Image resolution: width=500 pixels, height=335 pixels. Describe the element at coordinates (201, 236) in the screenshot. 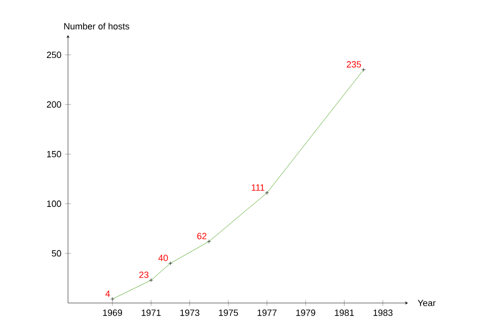

I see `data-label: 62` at that location.